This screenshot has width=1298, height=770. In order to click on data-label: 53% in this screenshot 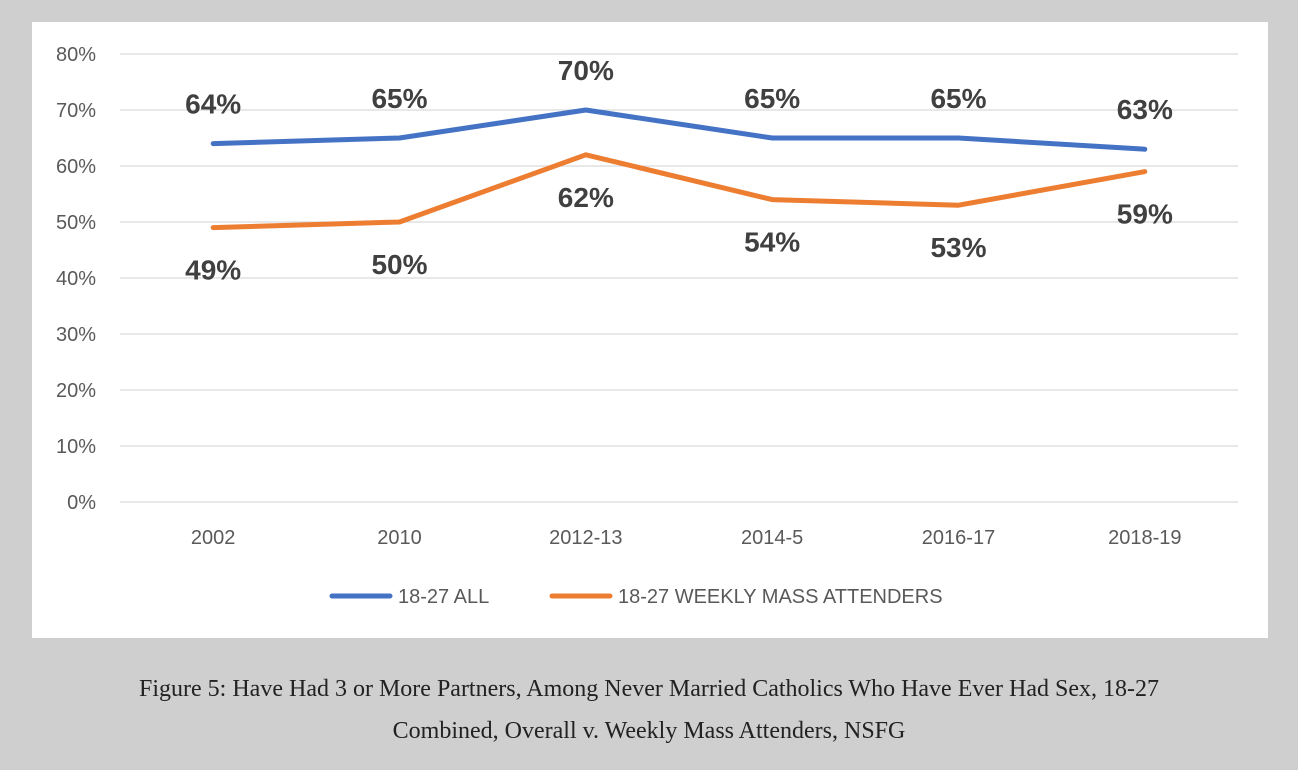, I will do `click(958, 247)`.